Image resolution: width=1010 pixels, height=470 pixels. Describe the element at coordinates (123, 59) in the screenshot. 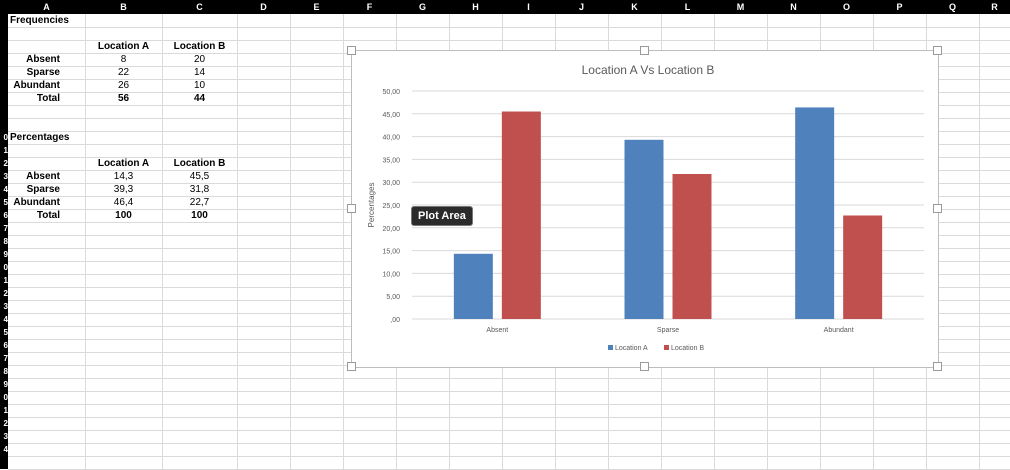

I see `frequencies-cell-location-a: 8` at that location.